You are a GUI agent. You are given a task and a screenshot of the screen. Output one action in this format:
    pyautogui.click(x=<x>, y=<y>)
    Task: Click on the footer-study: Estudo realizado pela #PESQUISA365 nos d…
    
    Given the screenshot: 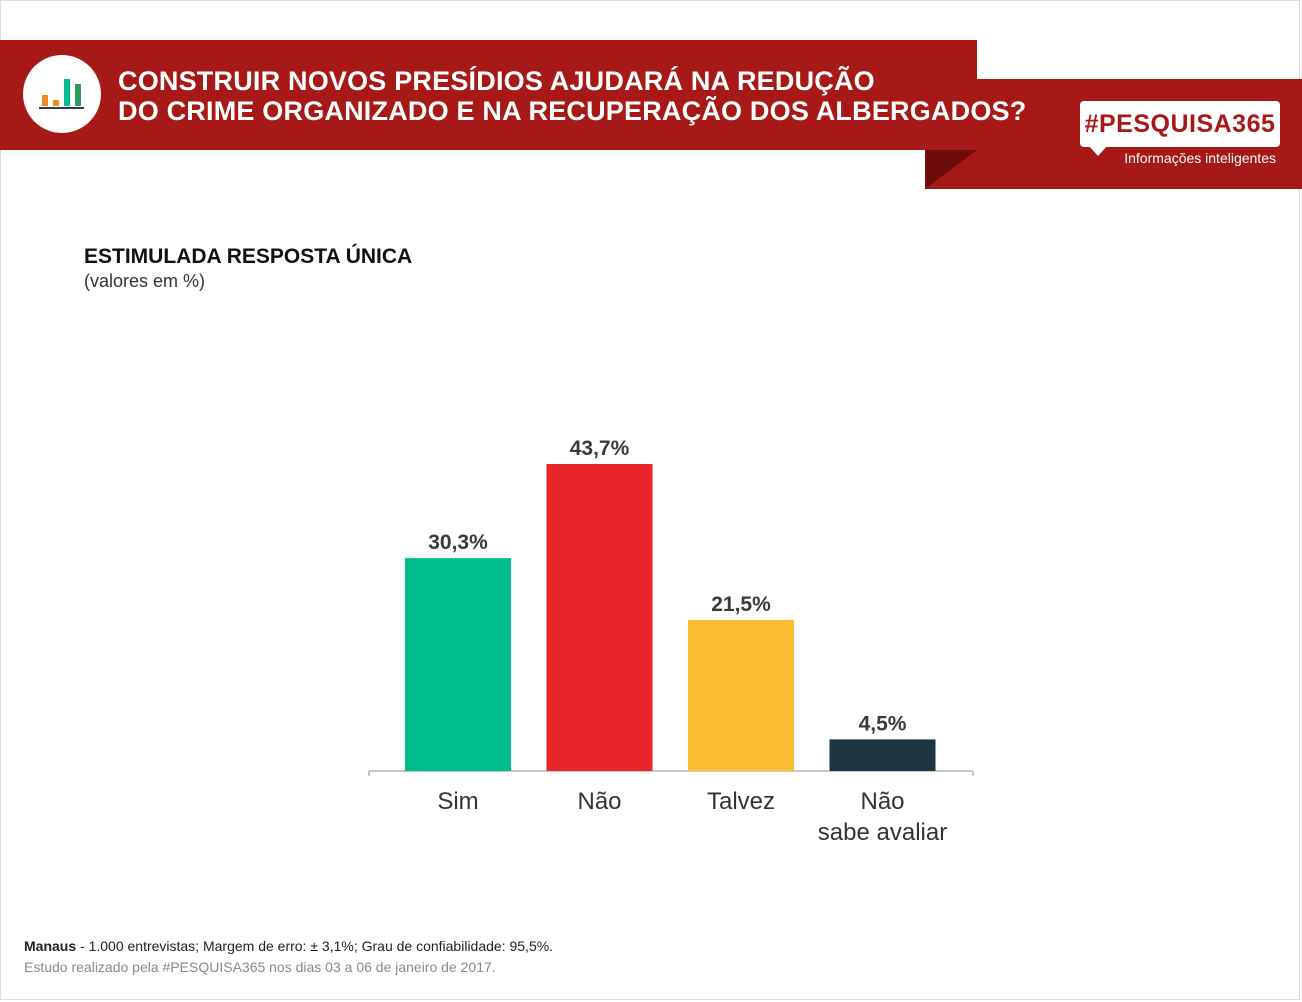 What is the action you would take?
    pyautogui.click(x=260, y=967)
    